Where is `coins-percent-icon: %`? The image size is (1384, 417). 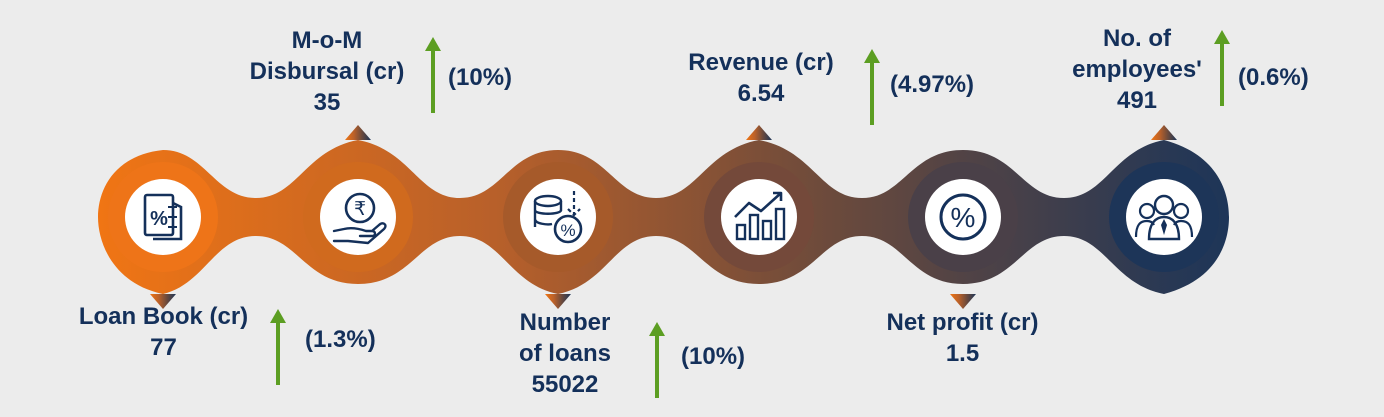
coins-percent-icon: % is located at coordinates (558, 217).